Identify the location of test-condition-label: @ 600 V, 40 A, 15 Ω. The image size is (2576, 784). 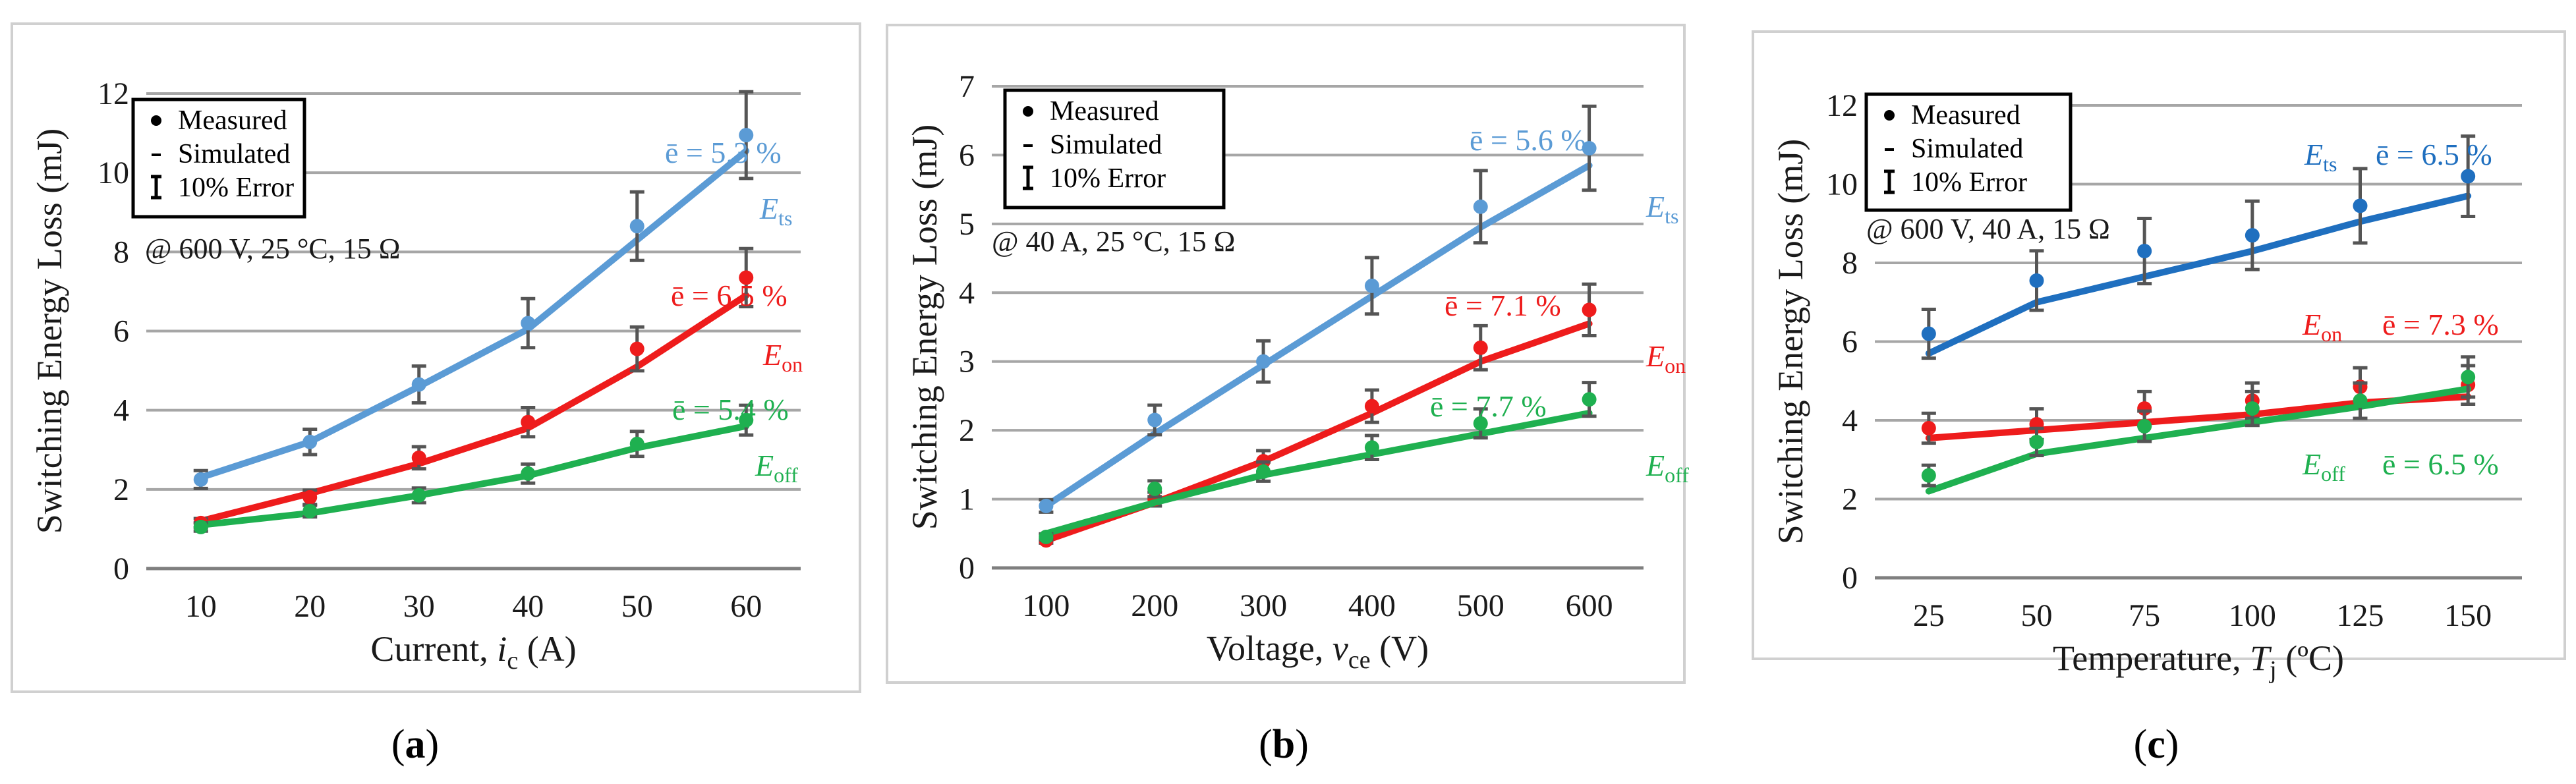
(1988, 229).